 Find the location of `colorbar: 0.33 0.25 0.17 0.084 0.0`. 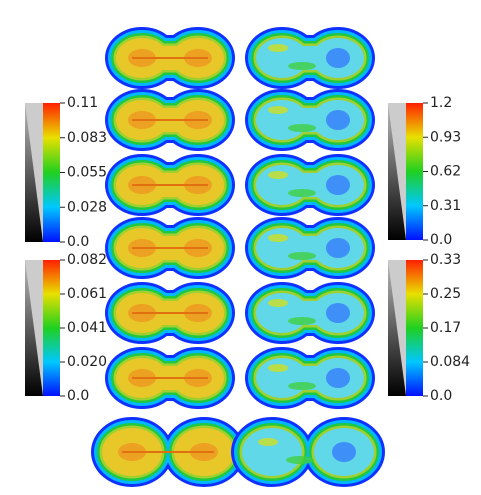

colorbar: 0.33 0.25 0.17 0.084 0.0 is located at coordinates (429, 328).